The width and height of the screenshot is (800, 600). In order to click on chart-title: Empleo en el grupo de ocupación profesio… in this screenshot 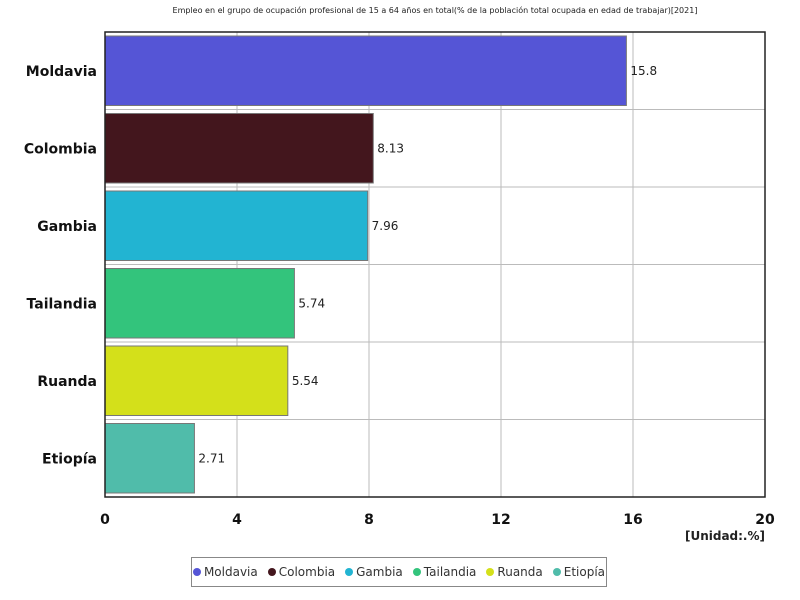, I will do `click(435, 10)`.